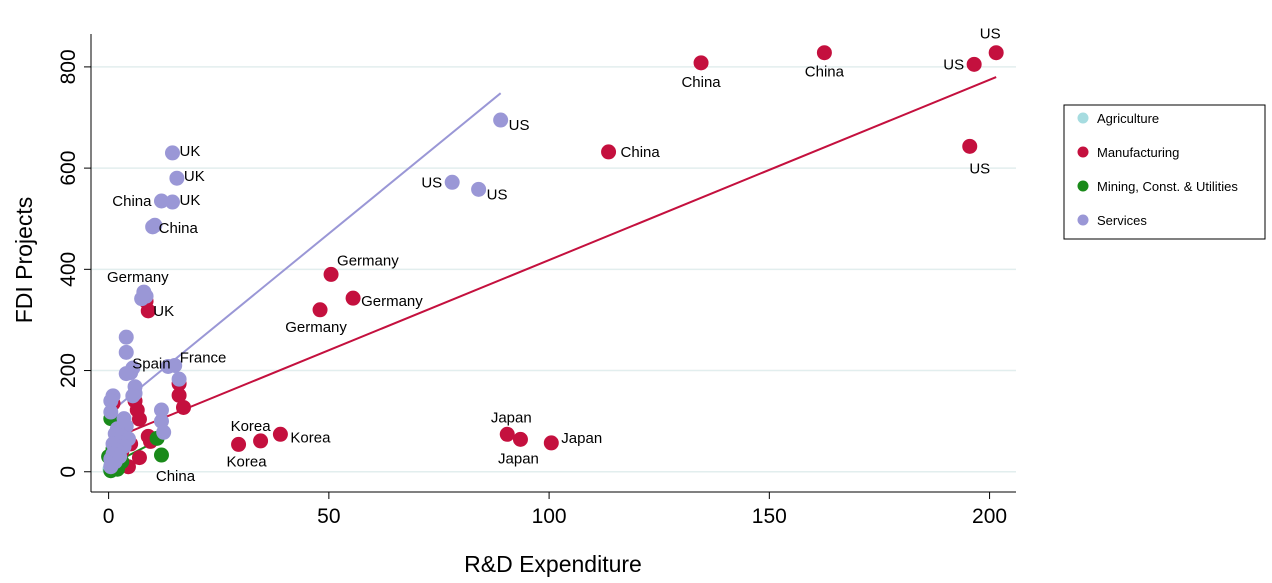 This screenshot has height=583, width=1272. Describe the element at coordinates (1167, 186) in the screenshot. I see `legend-label: Mining, Const. & Utilities` at that location.